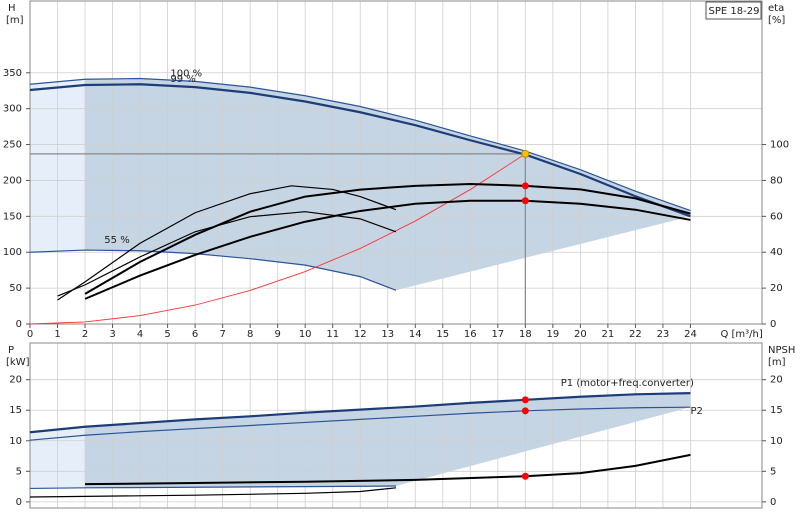 This screenshot has height=524, width=800. Describe the element at coordinates (15, 410) in the screenshot. I see `y-tick-label: 15` at that location.